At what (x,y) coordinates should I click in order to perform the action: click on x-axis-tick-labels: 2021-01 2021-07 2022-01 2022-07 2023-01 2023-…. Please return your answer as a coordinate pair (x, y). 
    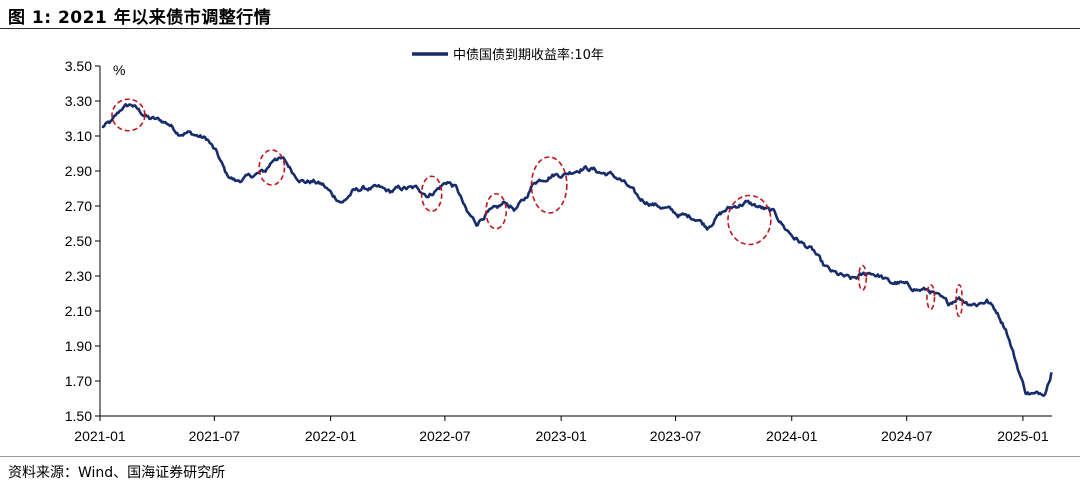
    Looking at the image, I should click on (561, 436).